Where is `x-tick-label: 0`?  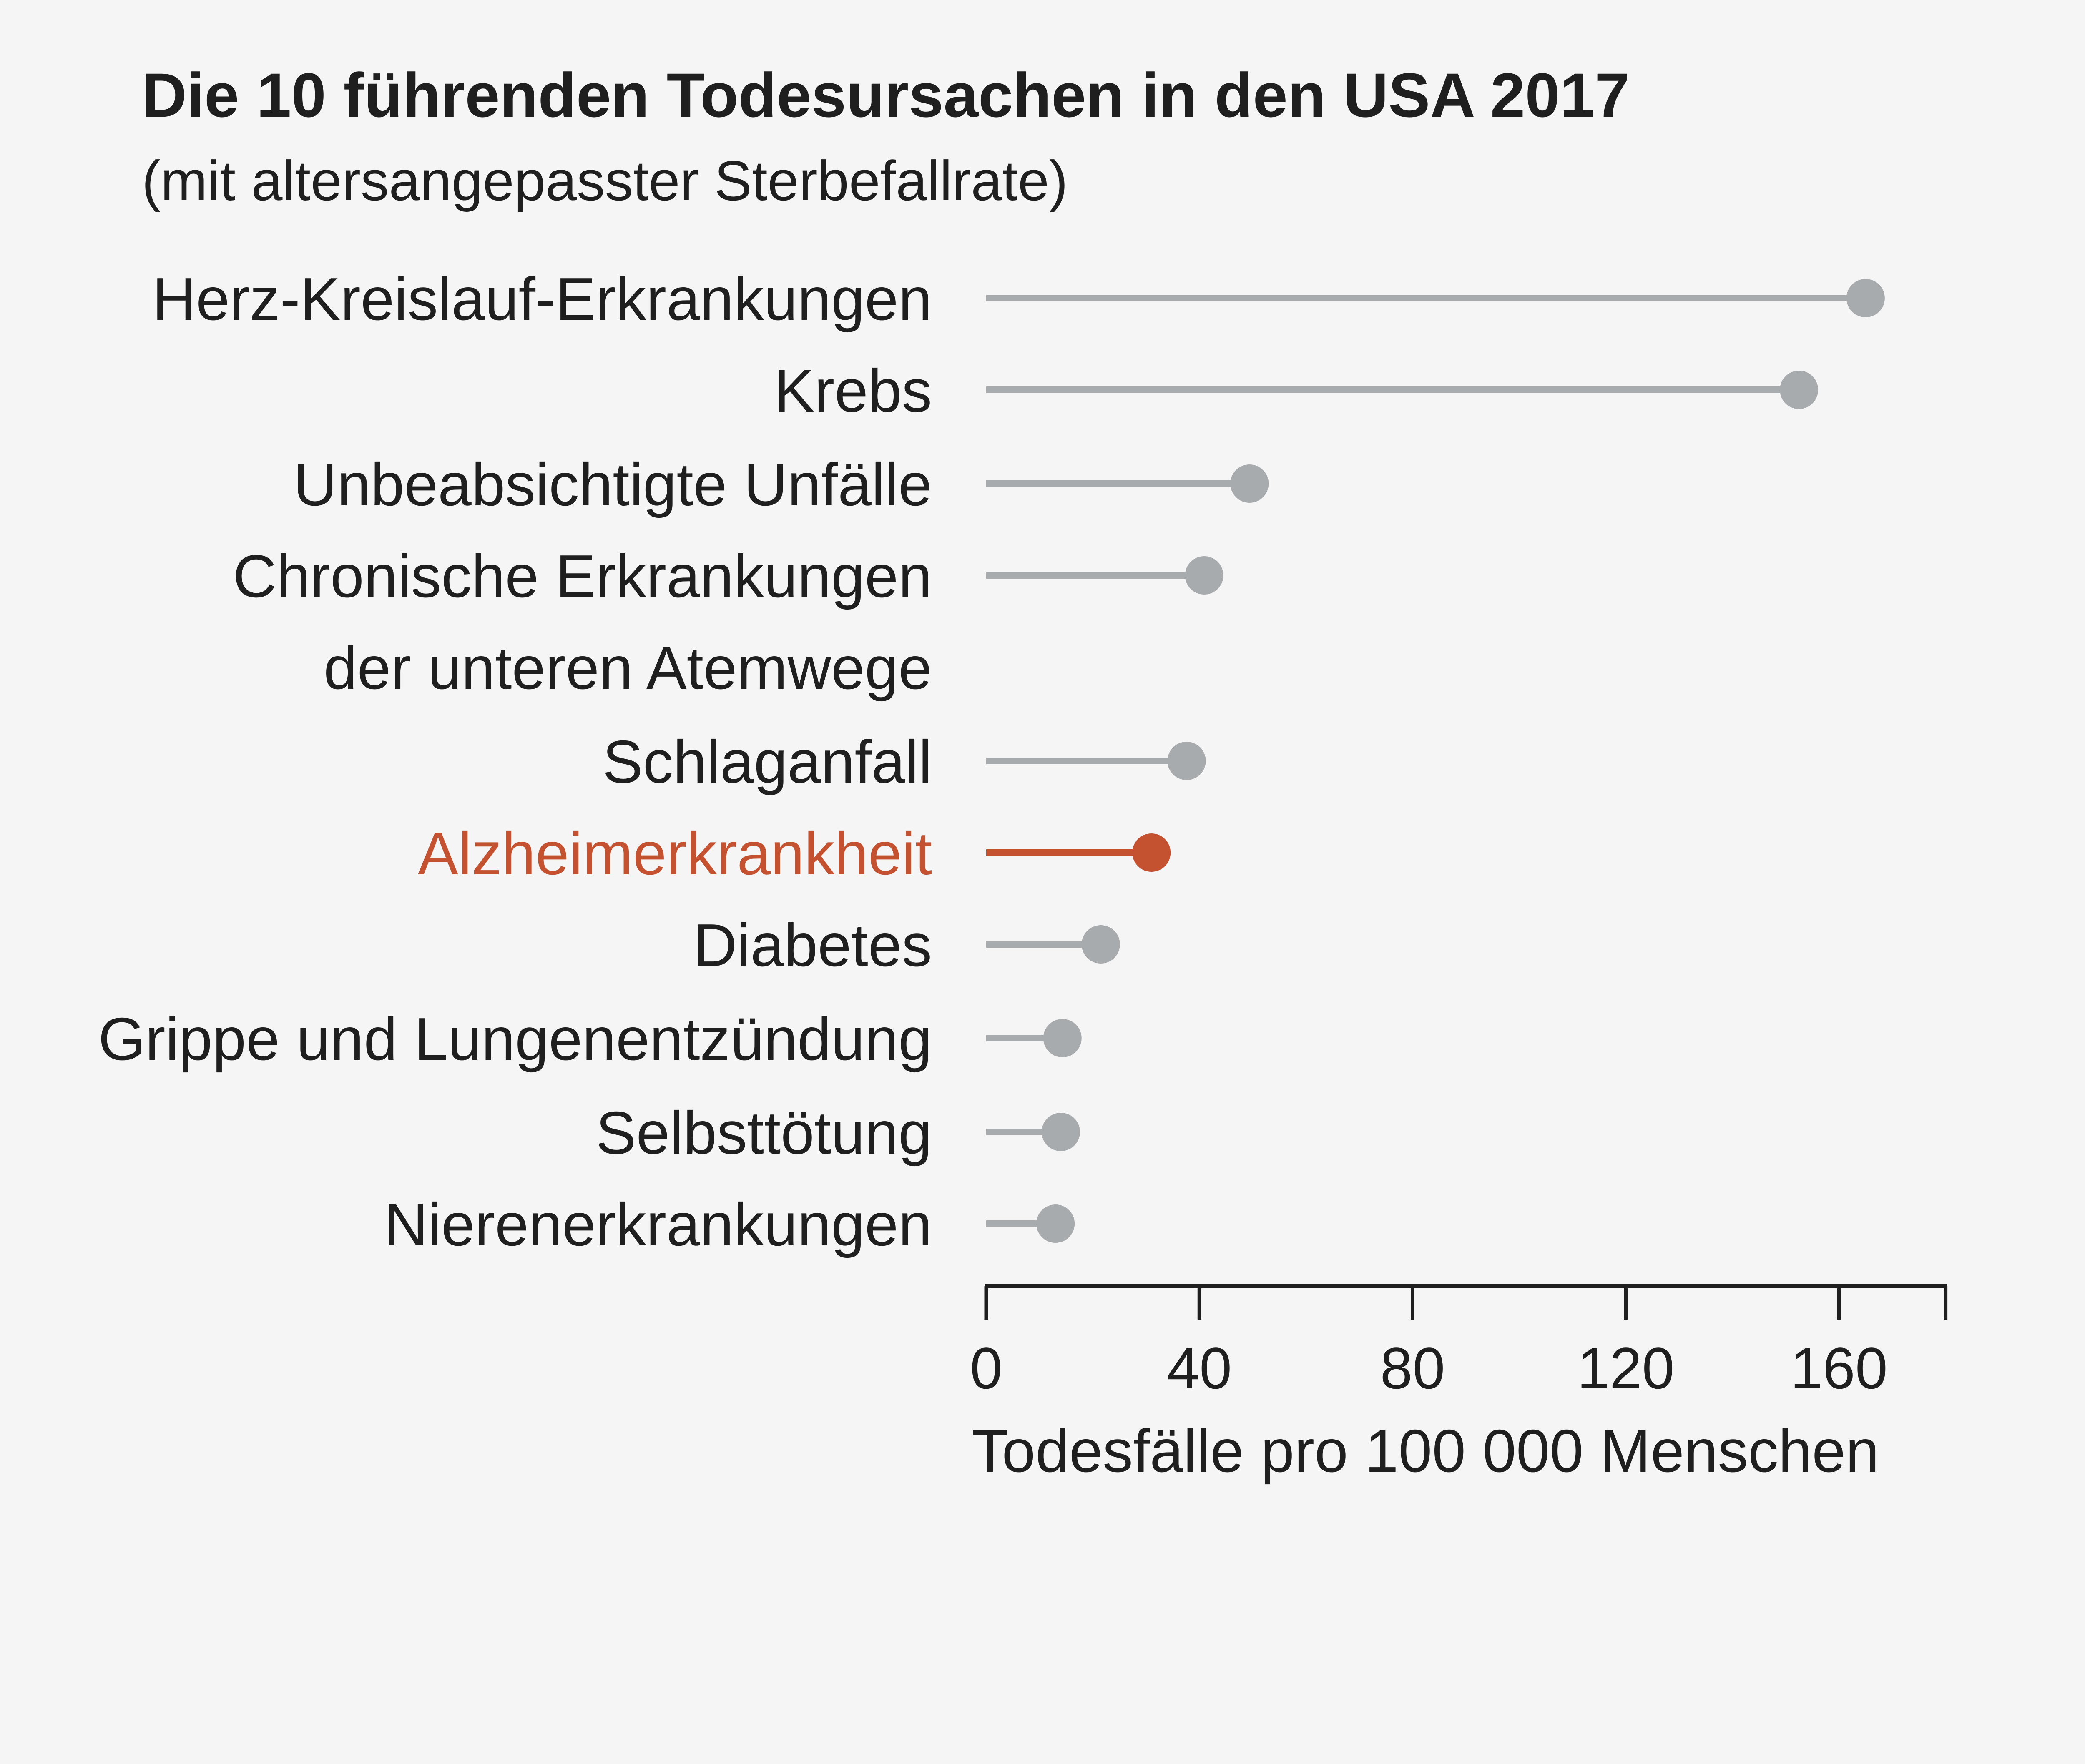 x-tick-label: 0 is located at coordinates (986, 1368).